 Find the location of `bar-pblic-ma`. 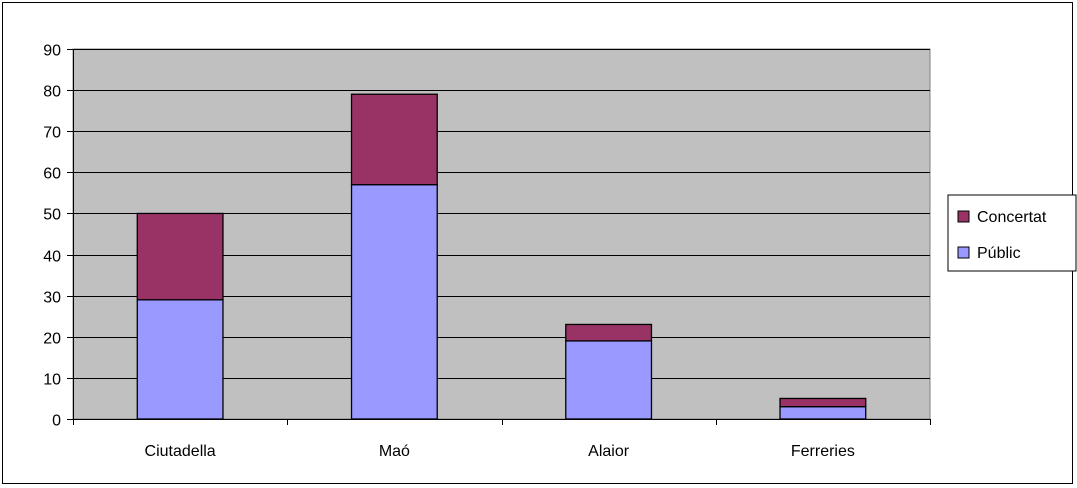

bar-pblic-ma is located at coordinates (394, 302).